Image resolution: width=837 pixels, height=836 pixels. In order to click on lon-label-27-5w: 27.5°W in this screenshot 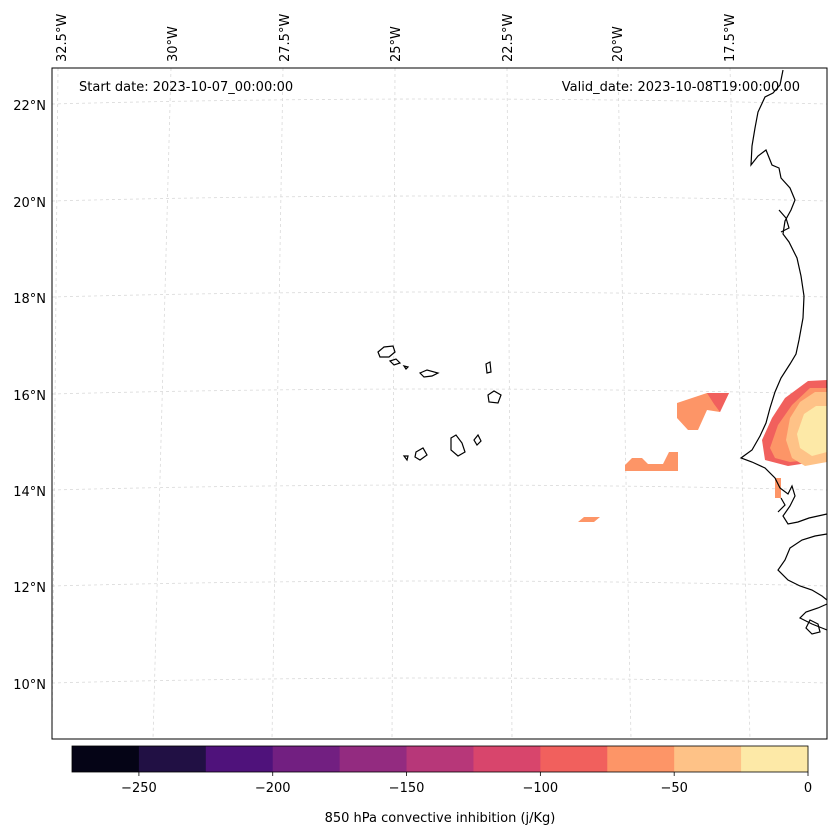, I will do `click(285, 38)`.